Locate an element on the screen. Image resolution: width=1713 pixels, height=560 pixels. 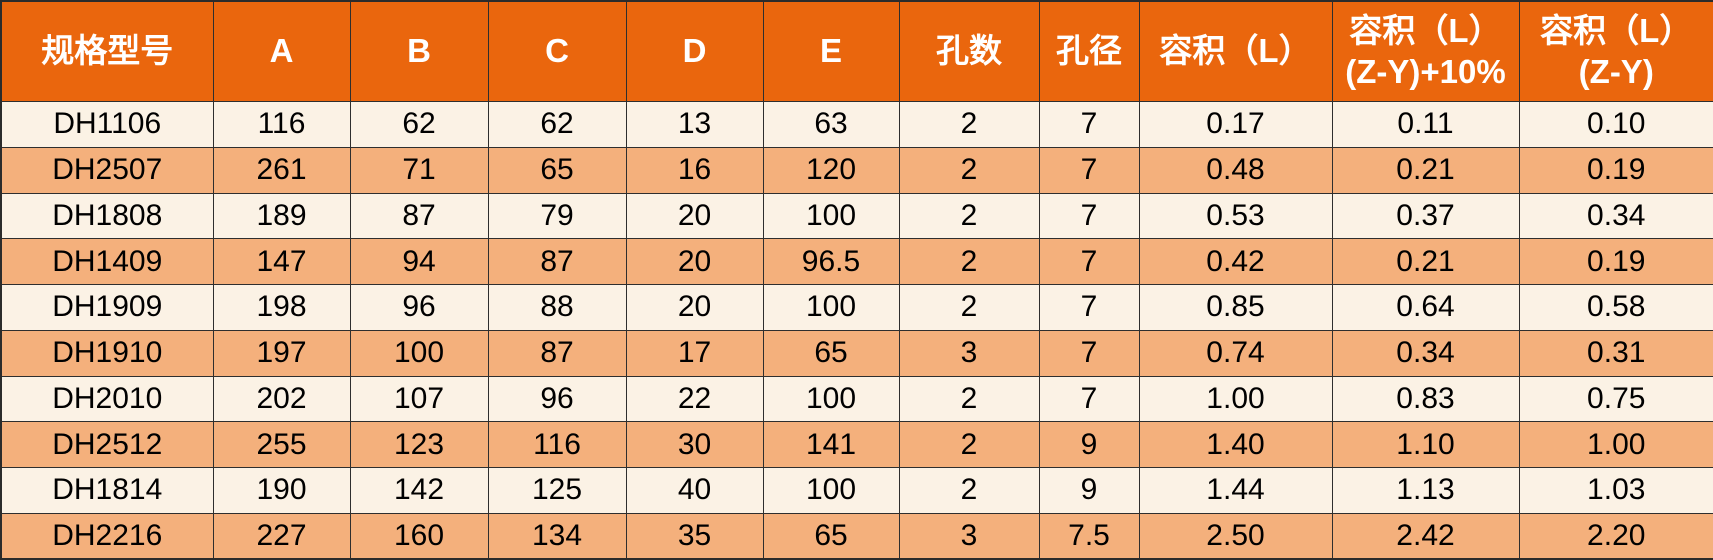
value-cell: 7.5 is located at coordinates (1089, 536).